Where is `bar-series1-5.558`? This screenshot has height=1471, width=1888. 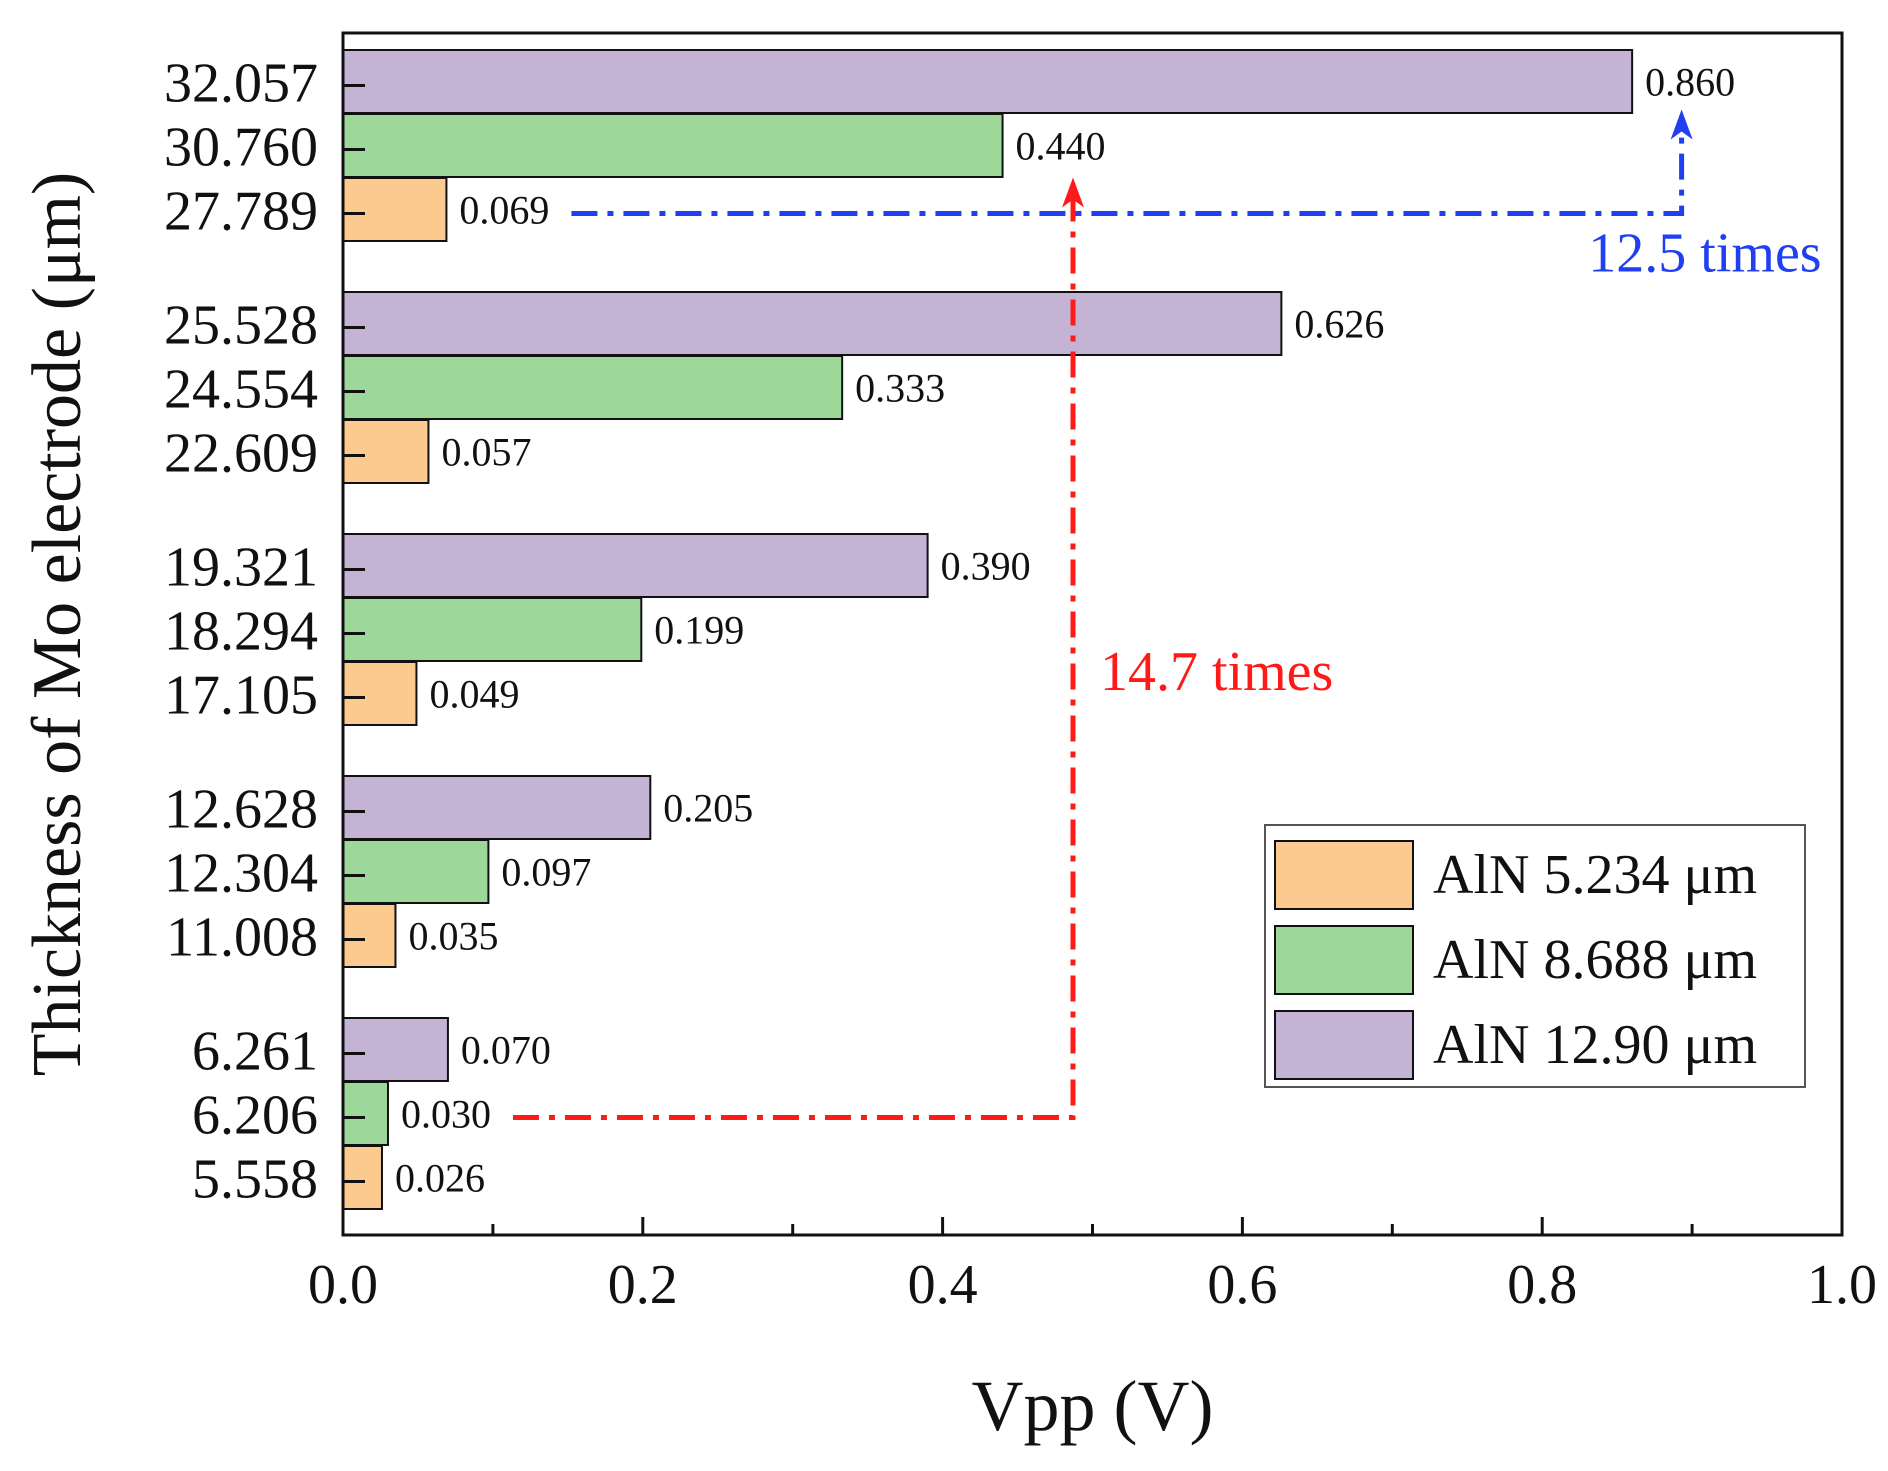
bar-series1-5.558 is located at coordinates (362, 1177).